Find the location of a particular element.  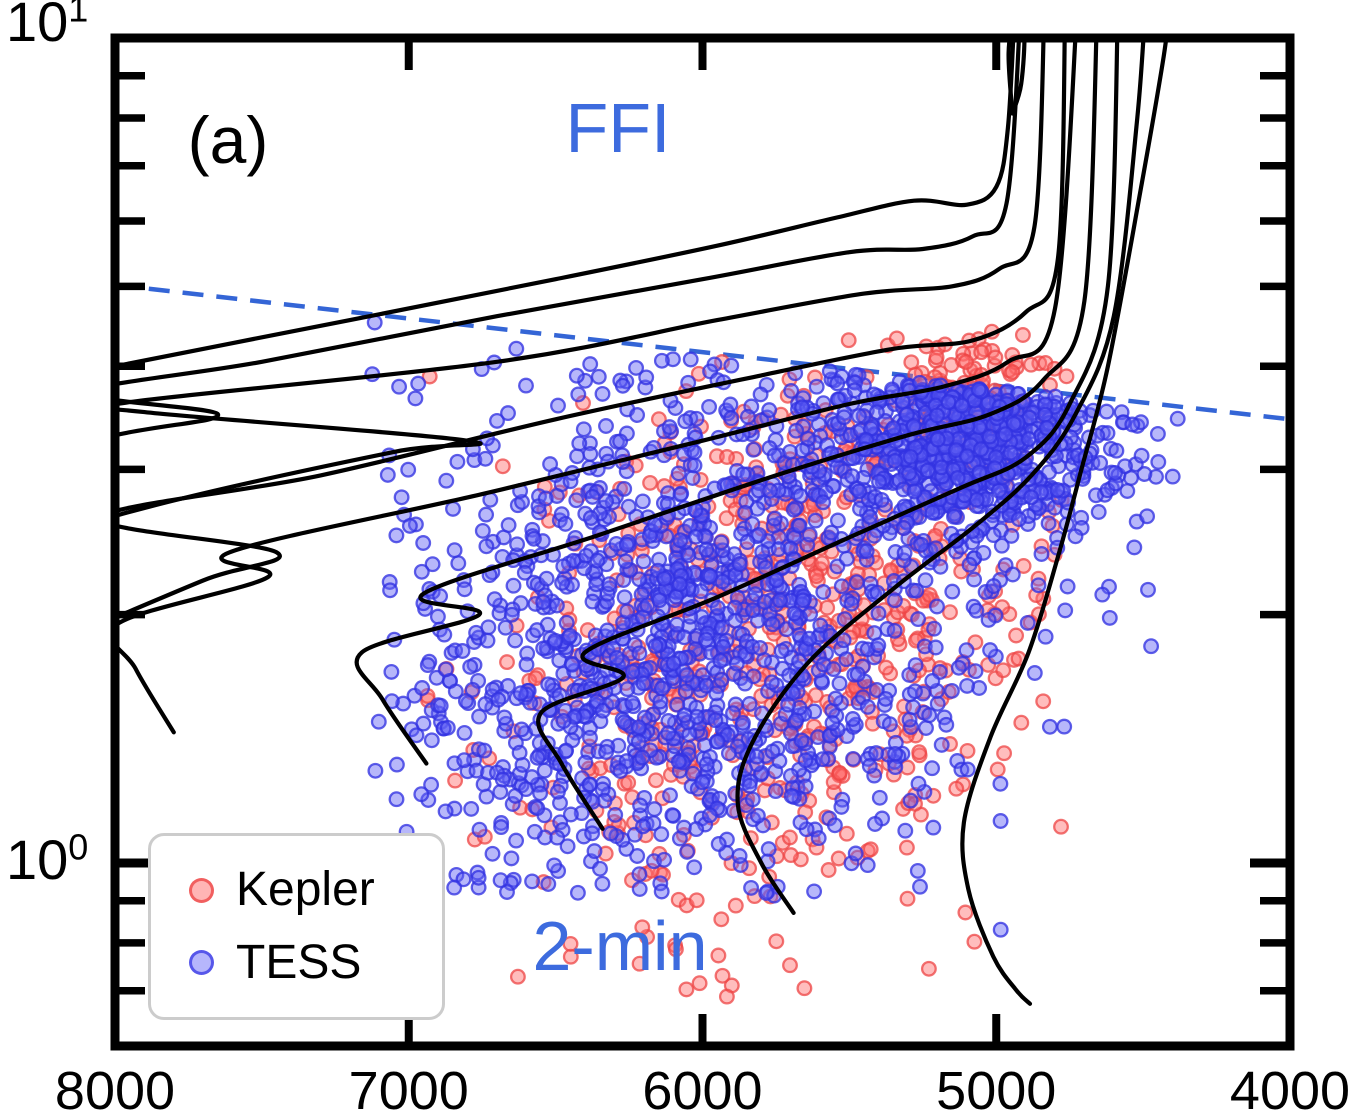

kepler-marker-icon is located at coordinates (201, 890).